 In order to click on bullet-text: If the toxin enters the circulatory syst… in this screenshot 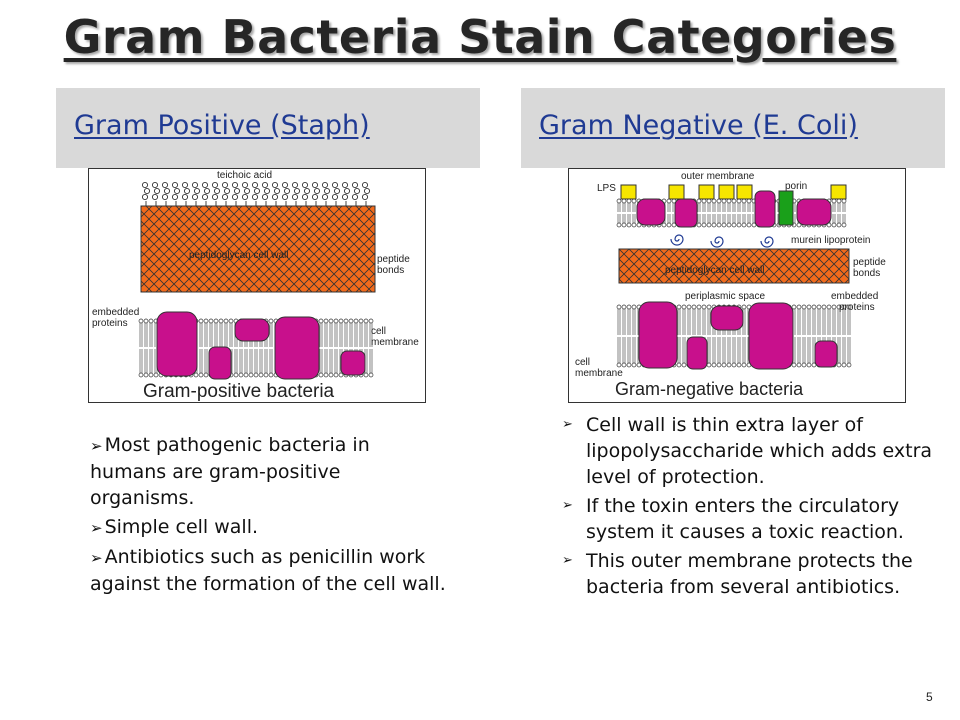, I will do `click(745, 519)`.